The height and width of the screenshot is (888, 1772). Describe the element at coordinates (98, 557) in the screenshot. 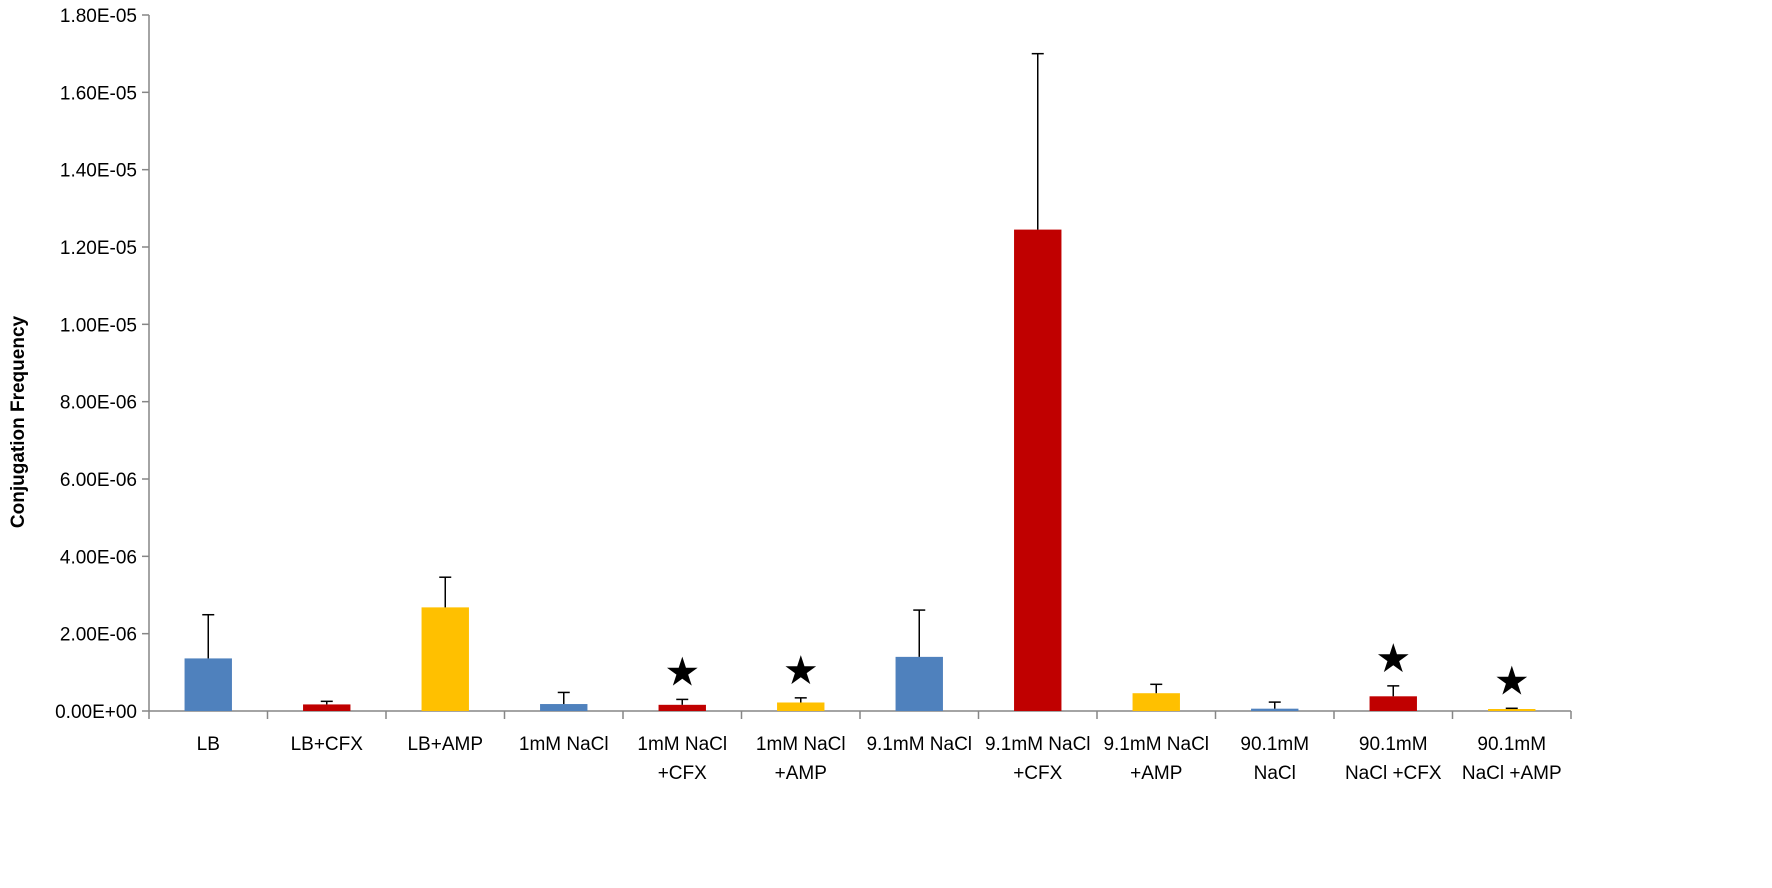

I see `y-tick-label: 4.00E-06` at that location.